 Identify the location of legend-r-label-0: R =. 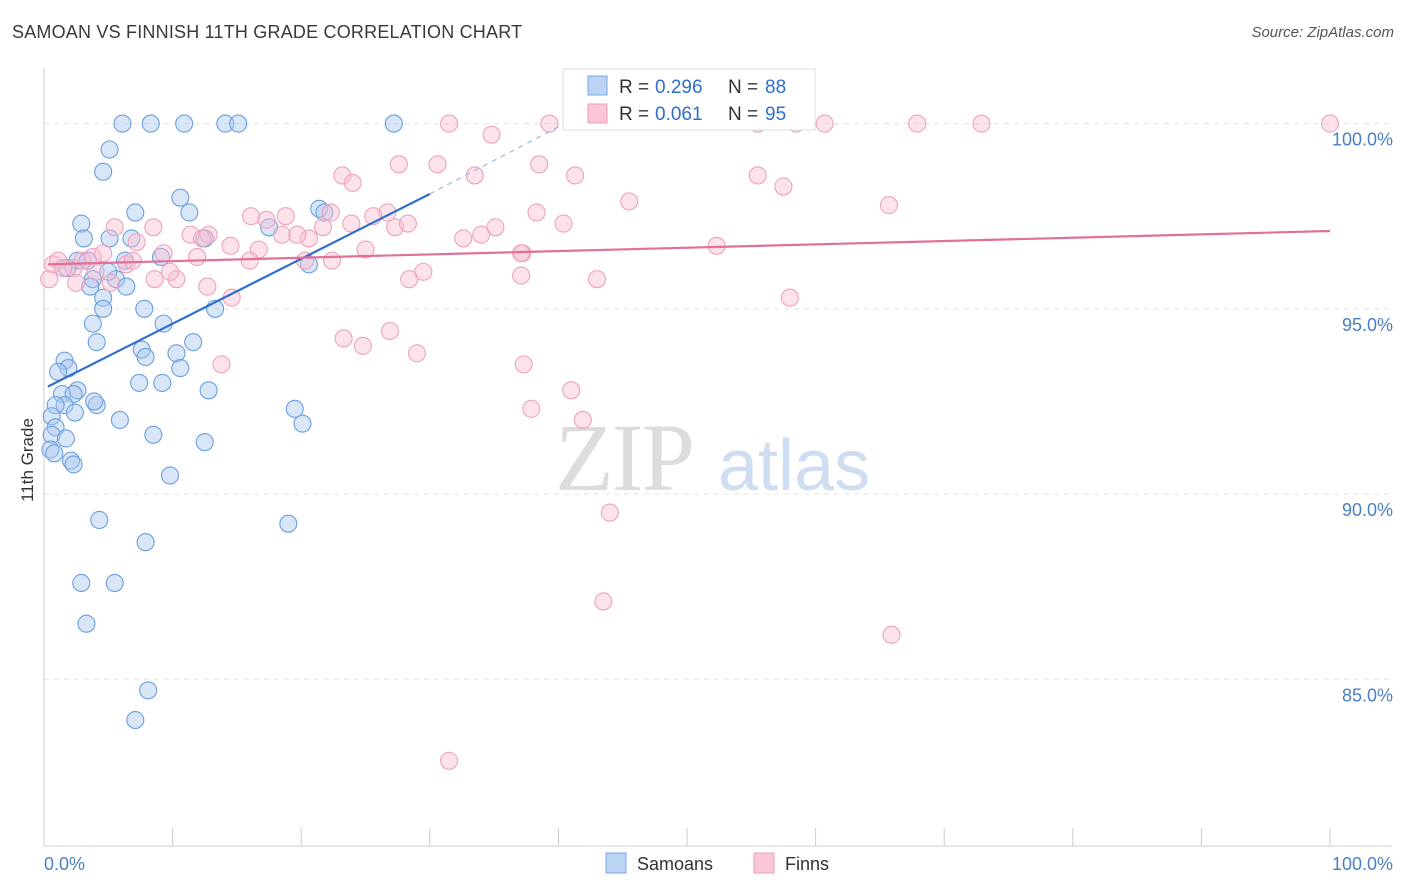
(634, 87).